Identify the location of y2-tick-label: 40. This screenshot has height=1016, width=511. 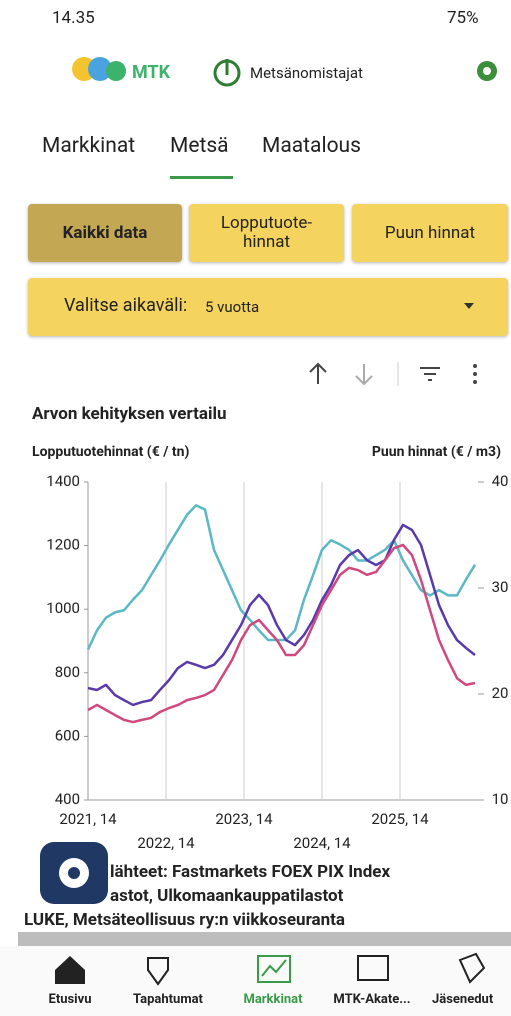
(500, 481).